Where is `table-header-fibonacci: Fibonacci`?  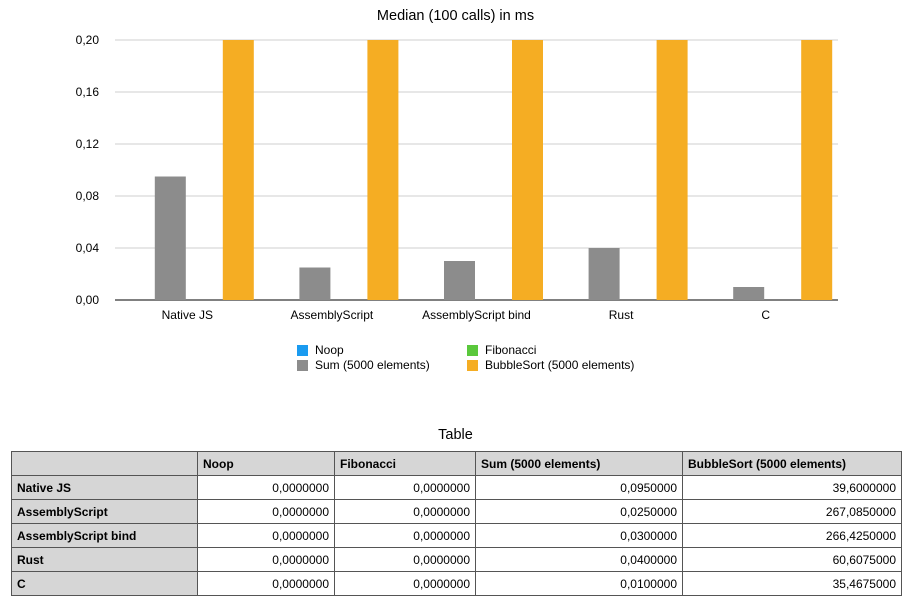 table-header-fibonacci: Fibonacci is located at coordinates (405, 463).